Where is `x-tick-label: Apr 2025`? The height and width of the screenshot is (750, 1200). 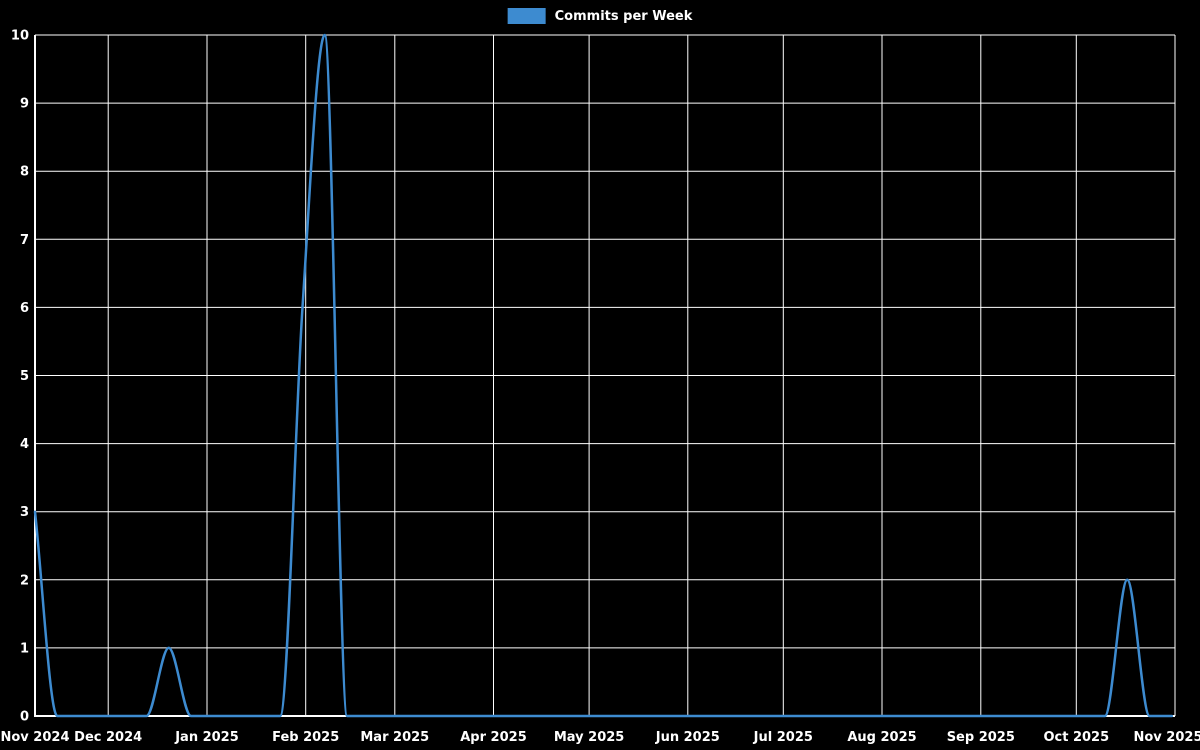
x-tick-label: Apr 2025 is located at coordinates (493, 737).